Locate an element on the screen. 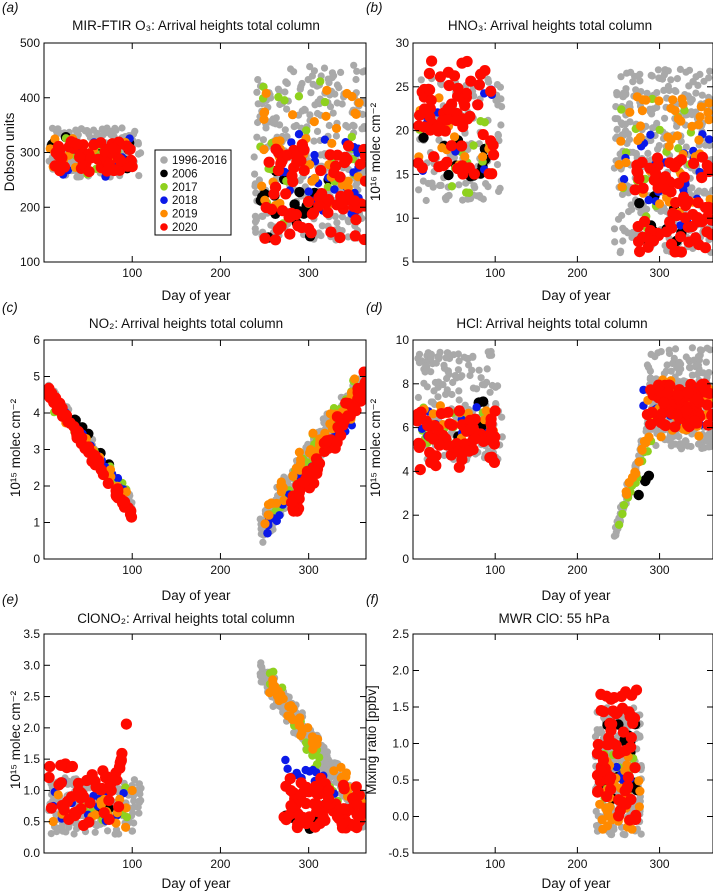  legend-box is located at coordinates (193, 192).